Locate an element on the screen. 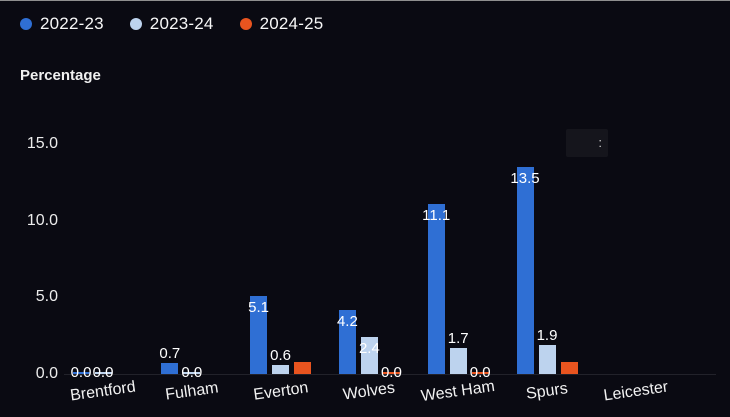 The height and width of the screenshot is (417, 730). x-axis-line is located at coordinates (390, 374).